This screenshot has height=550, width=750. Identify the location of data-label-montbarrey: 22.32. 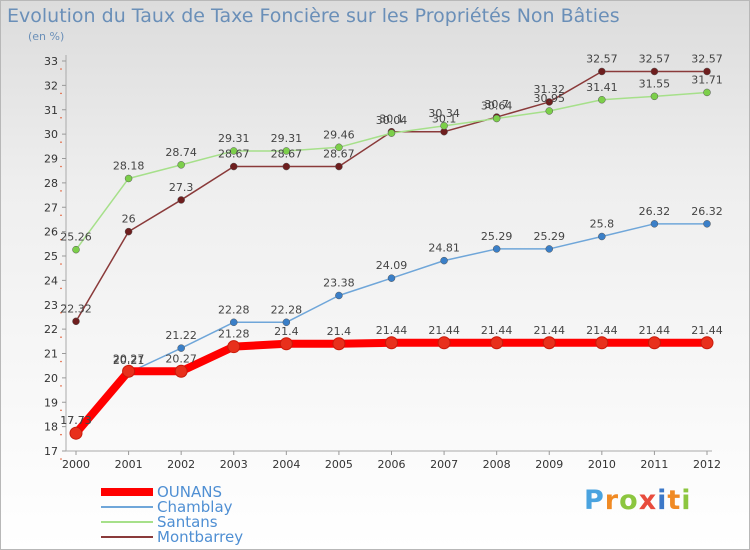
(76, 308).